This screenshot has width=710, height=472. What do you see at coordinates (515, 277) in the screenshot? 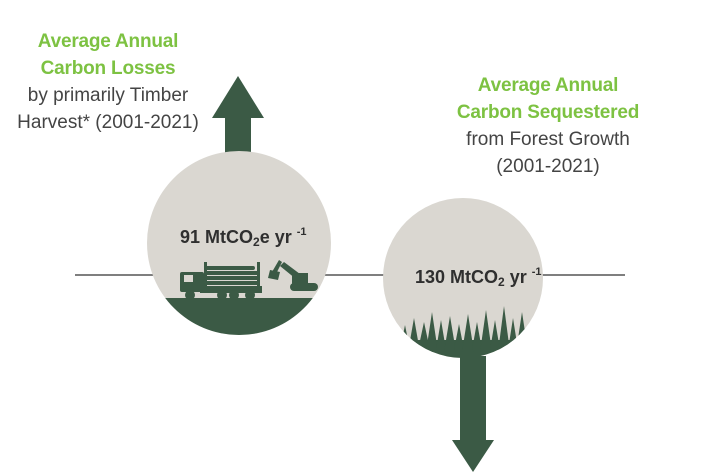
I see `sequestered-value-unit: yr` at bounding box center [515, 277].